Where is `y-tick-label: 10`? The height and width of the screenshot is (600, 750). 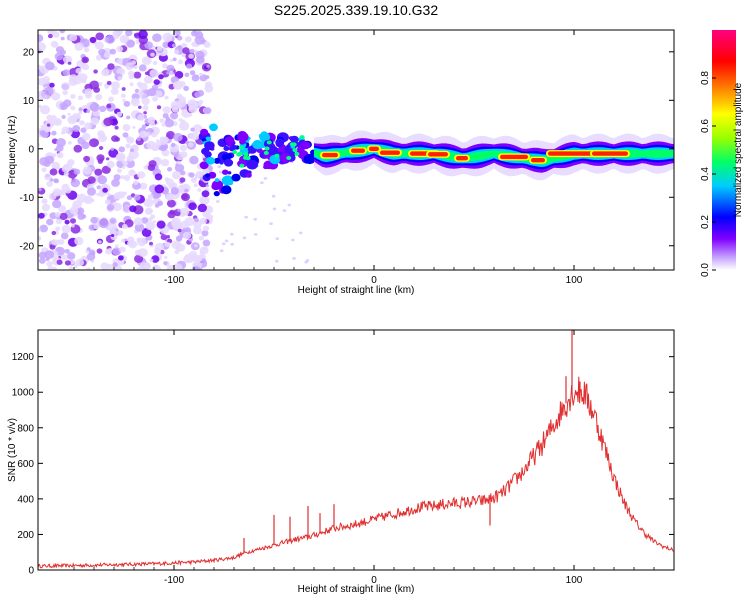 y-tick-label: 10 is located at coordinates (29, 101).